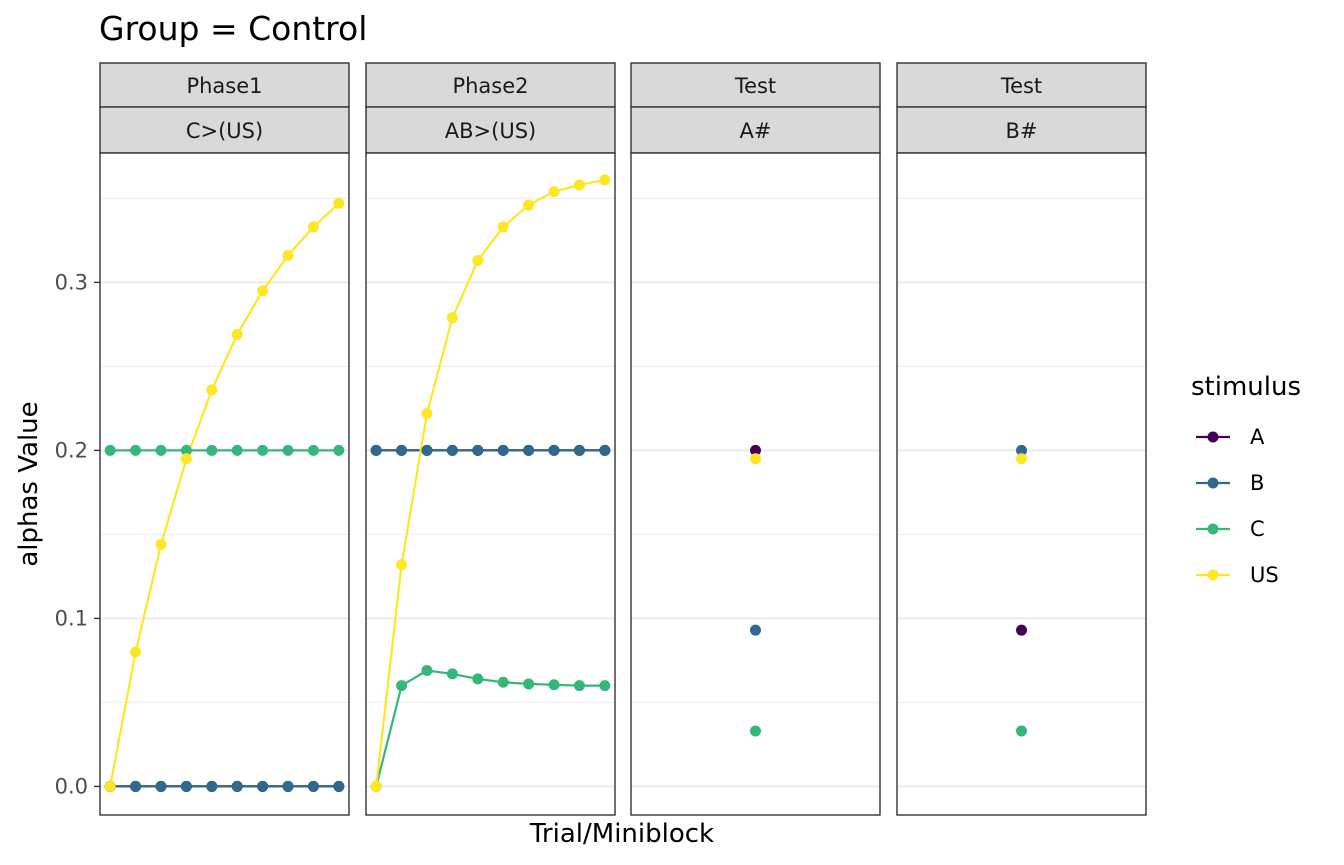 The width and height of the screenshot is (1344, 865). What do you see at coordinates (1230, 437) in the screenshot?
I see `legend-item-a: A` at bounding box center [1230, 437].